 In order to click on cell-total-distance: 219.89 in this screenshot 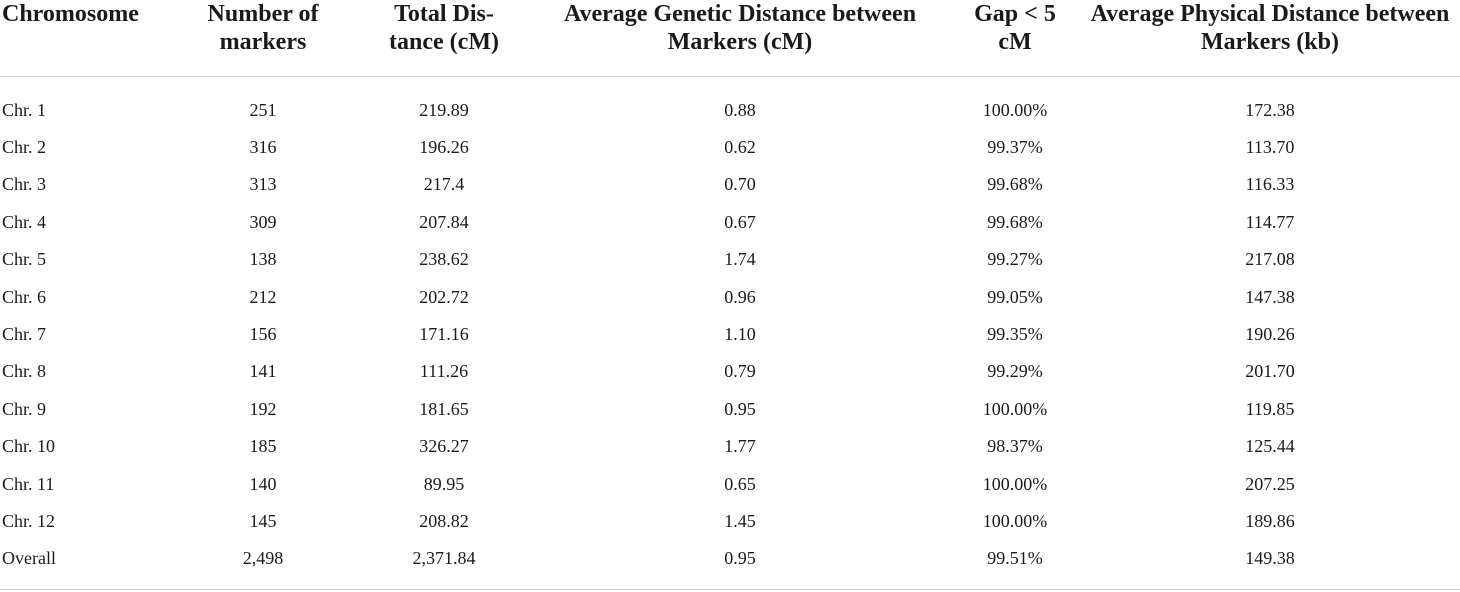, I will do `click(444, 109)`.